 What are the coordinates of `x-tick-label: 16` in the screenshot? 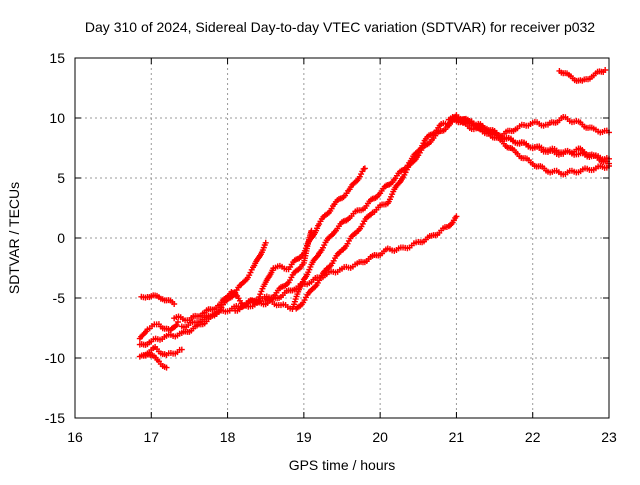 It's located at (75, 437).